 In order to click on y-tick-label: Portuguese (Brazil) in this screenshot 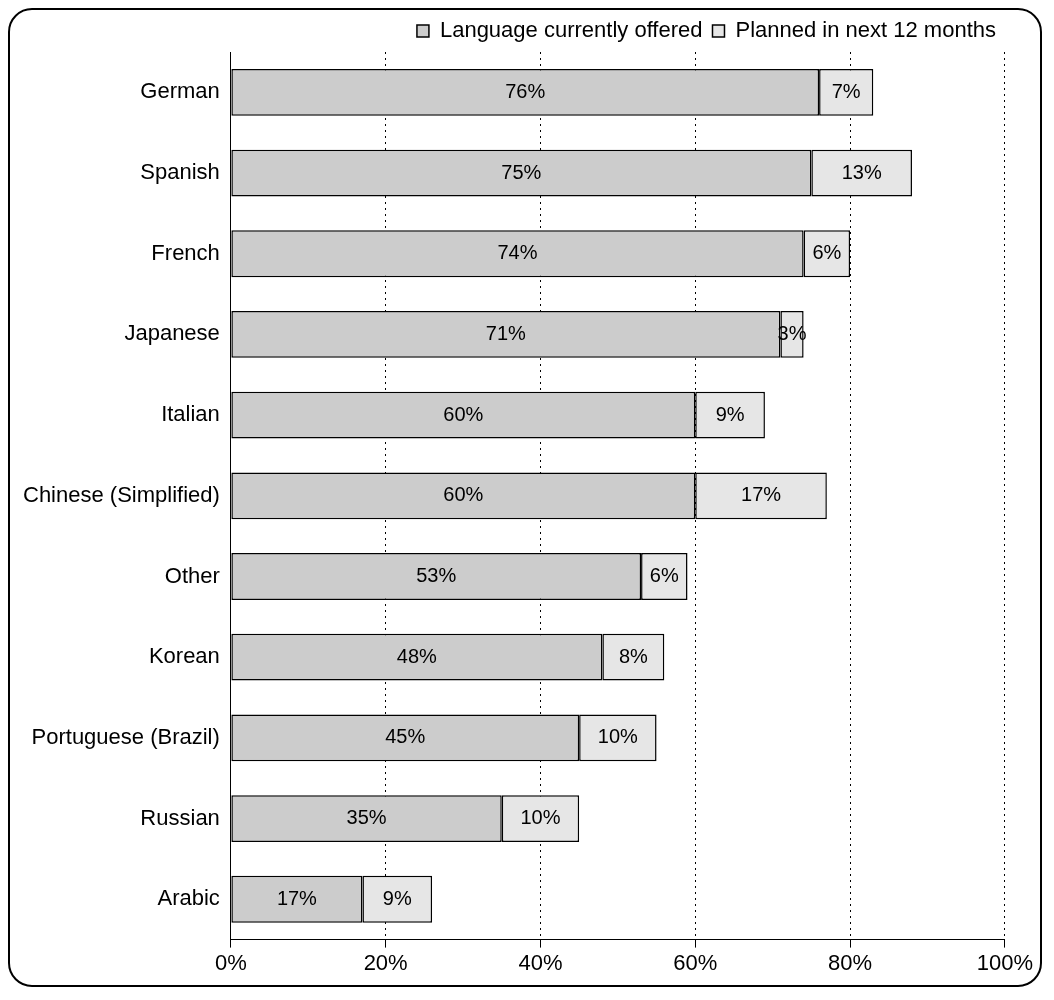, I will do `click(125, 736)`.